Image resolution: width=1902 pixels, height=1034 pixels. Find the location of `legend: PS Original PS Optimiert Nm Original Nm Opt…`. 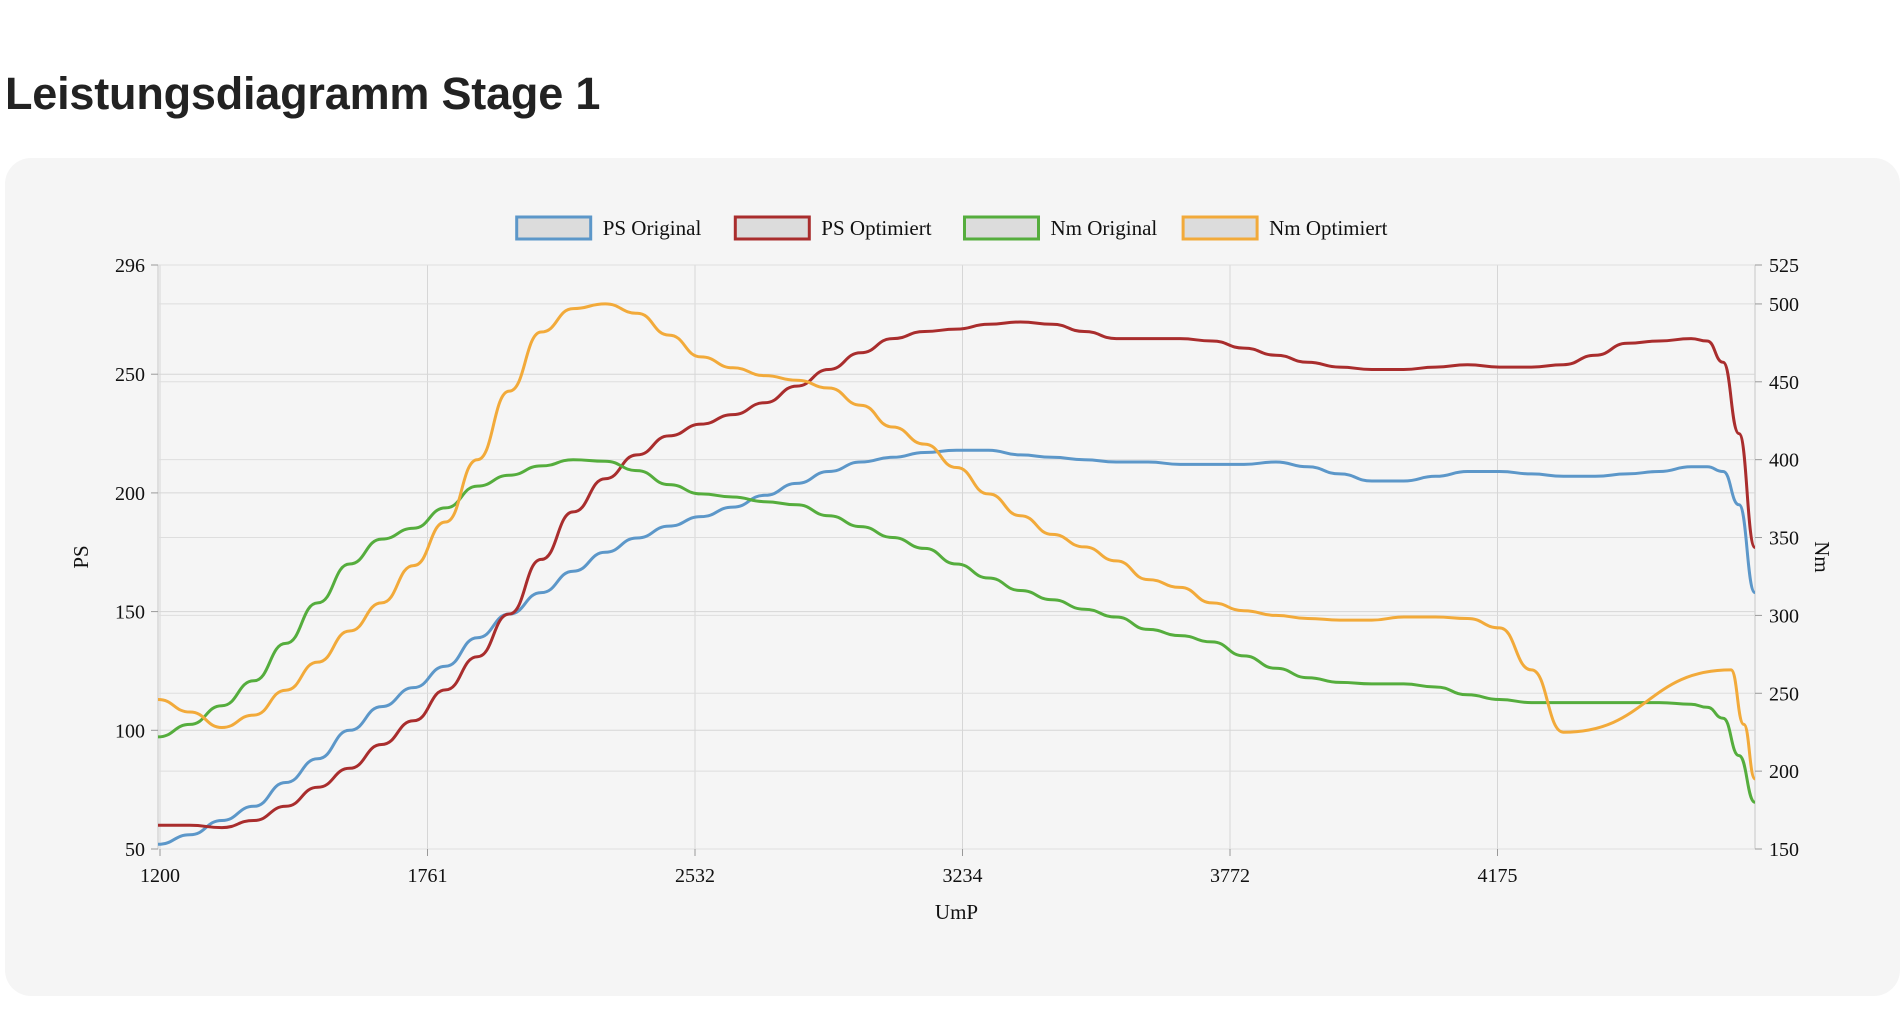

legend: PS Original PS Optimiert Nm Original Nm Opt… is located at coordinates (951, 228).